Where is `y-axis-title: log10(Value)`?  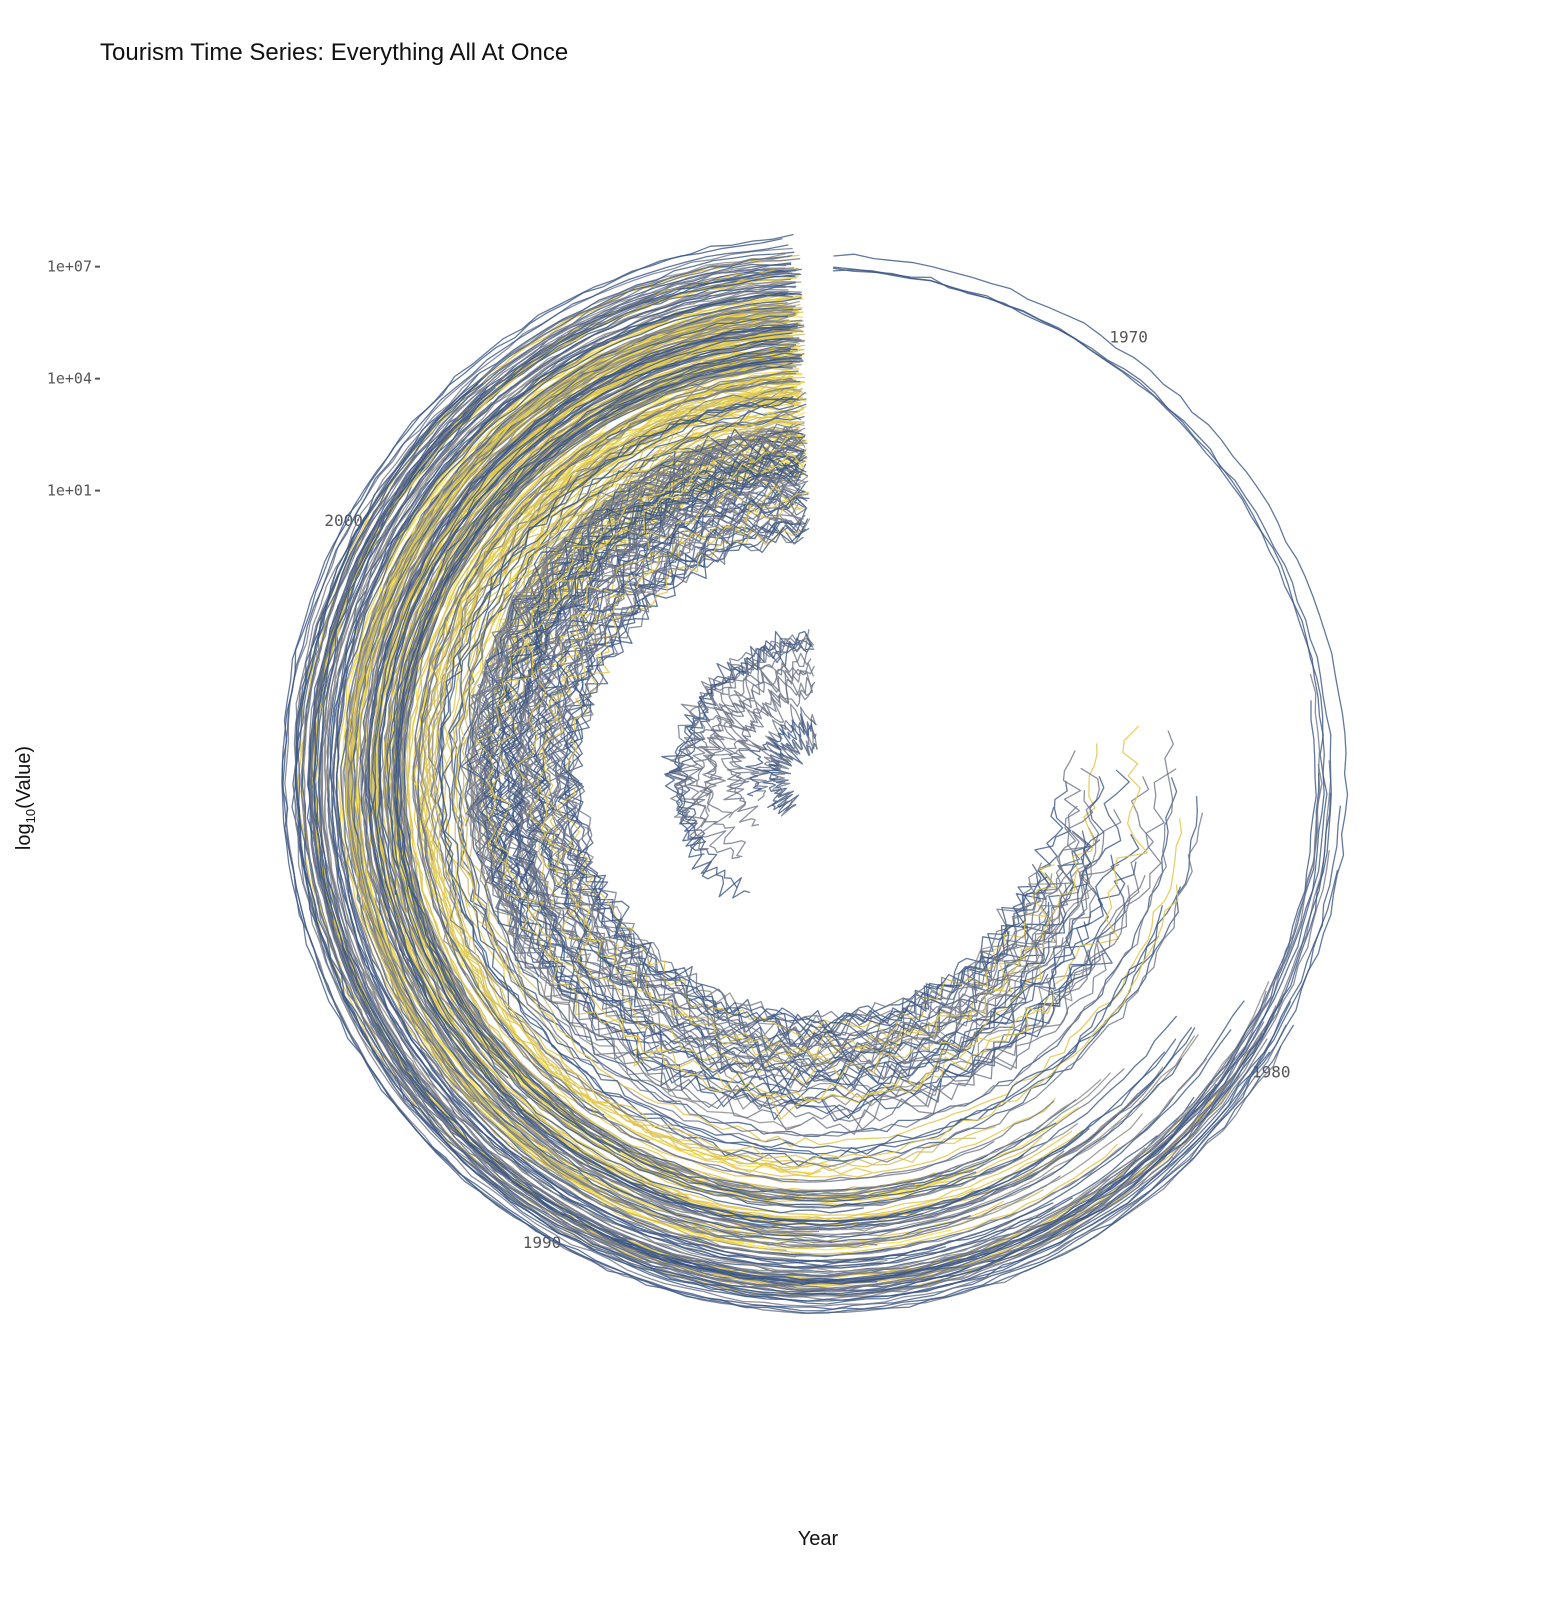 y-axis-title: log10(Value) is located at coordinates (25, 798).